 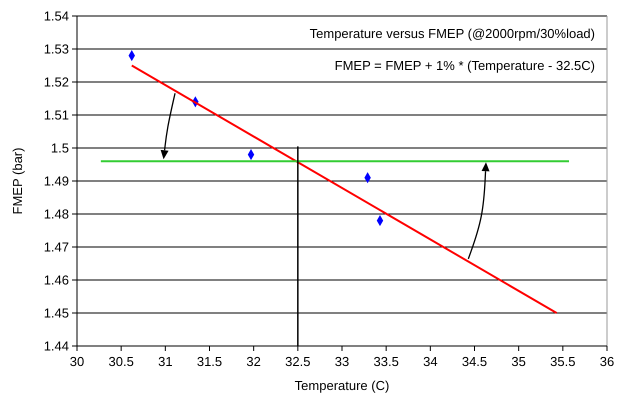 I want to click on y-axis-title: FMEP (bar), so click(x=17, y=181).